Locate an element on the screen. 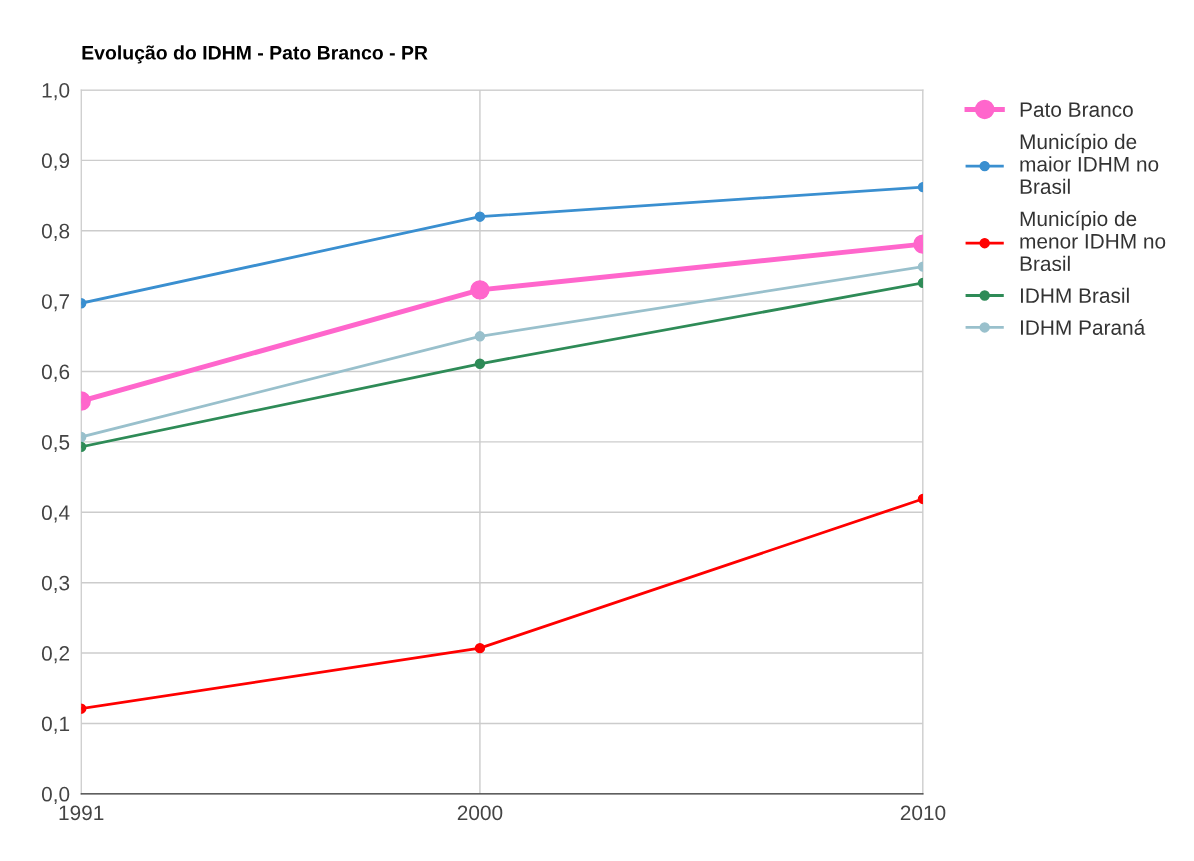  y-tick-label: 0,4 is located at coordinates (55, 514).